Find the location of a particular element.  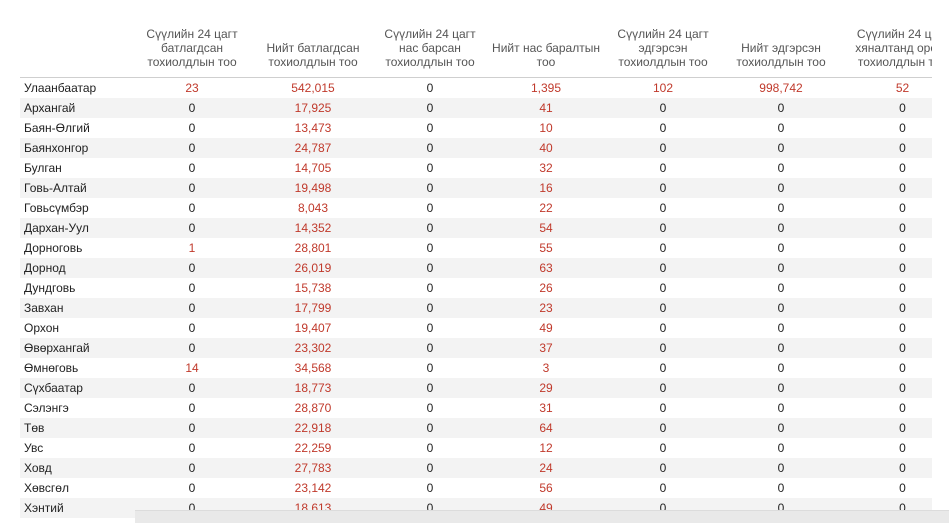

table-cell: 17,925 is located at coordinates (313, 108).